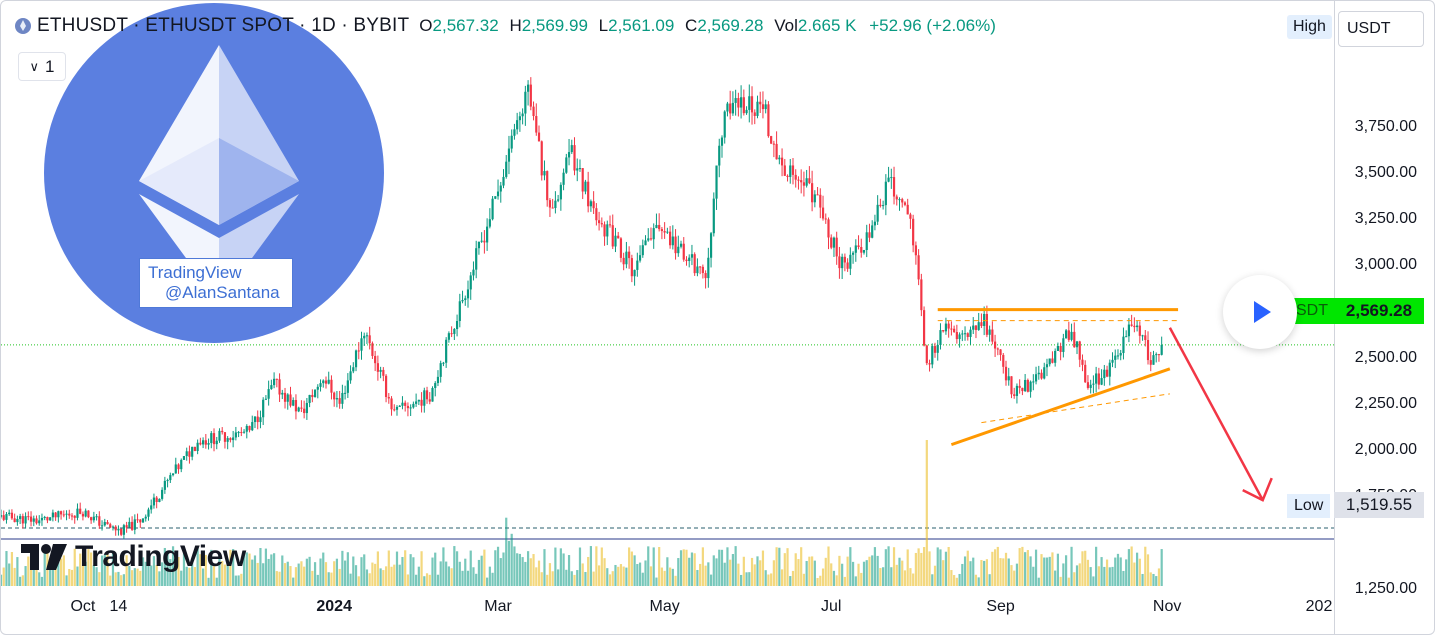  Describe the element at coordinates (498, 606) in the screenshot. I see `x-tick-label: Mar` at that location.